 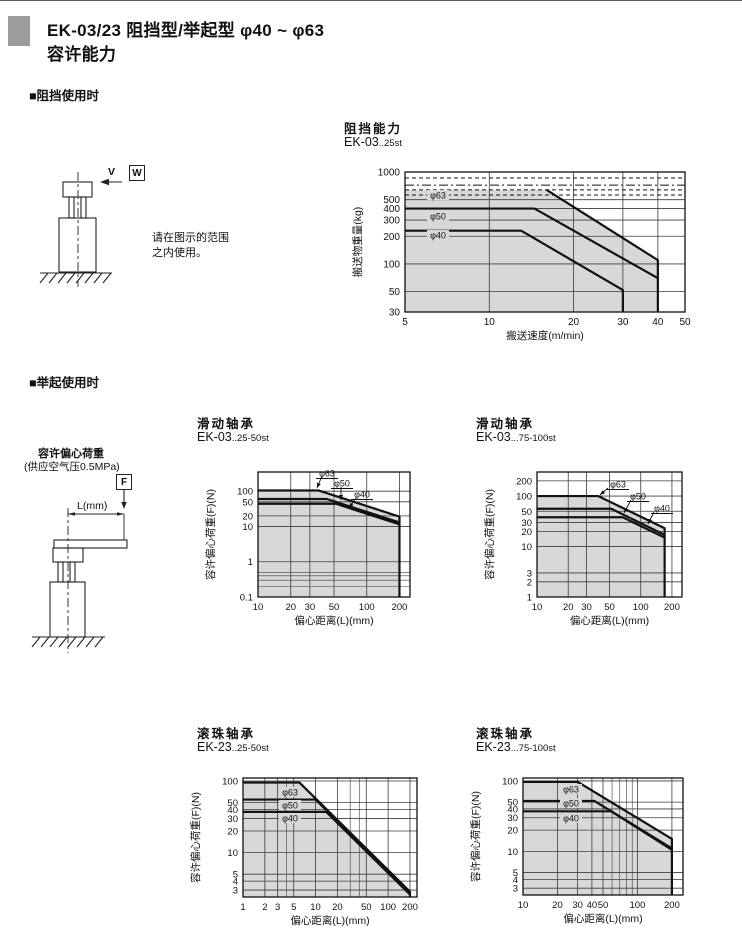 I want to click on svg-text: 搬送速度(m/min), so click(x=545, y=335).